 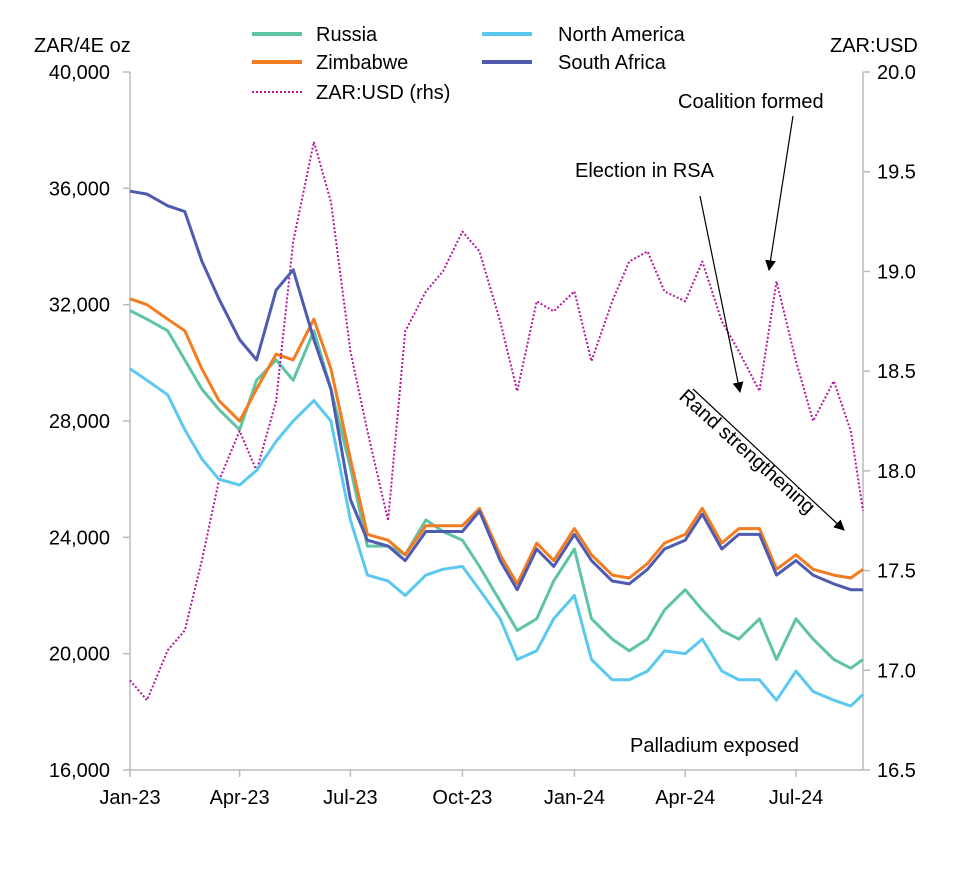 What do you see at coordinates (612, 63) in the screenshot?
I see `legend-label-south-africa: South Africa` at bounding box center [612, 63].